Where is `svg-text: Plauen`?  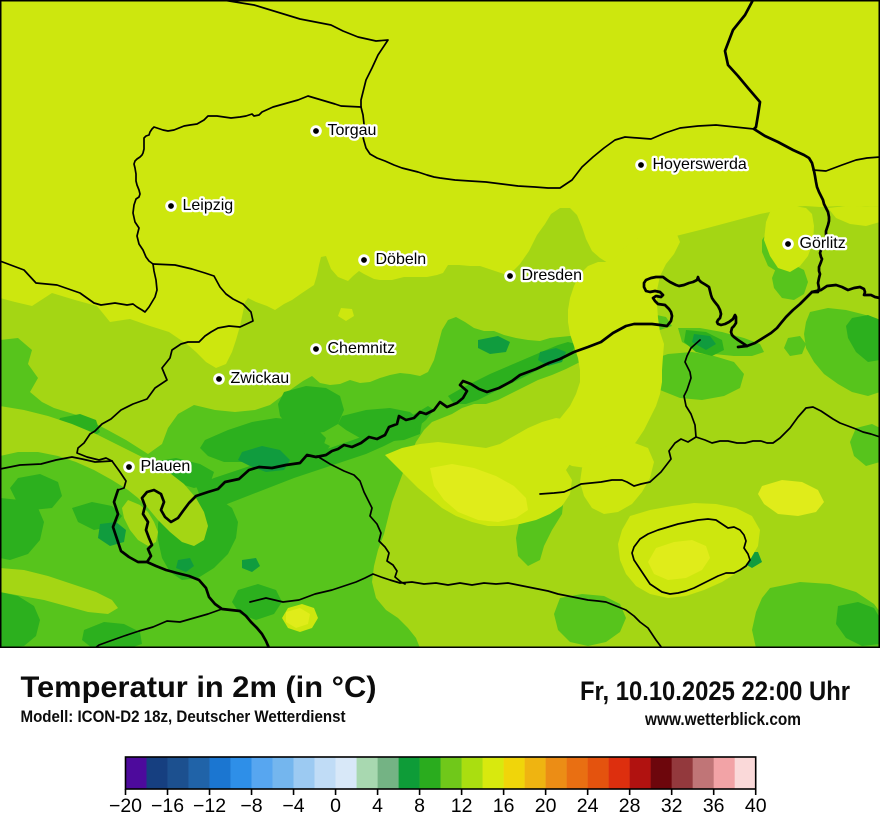
svg-text: Plauen is located at coordinates (166, 466).